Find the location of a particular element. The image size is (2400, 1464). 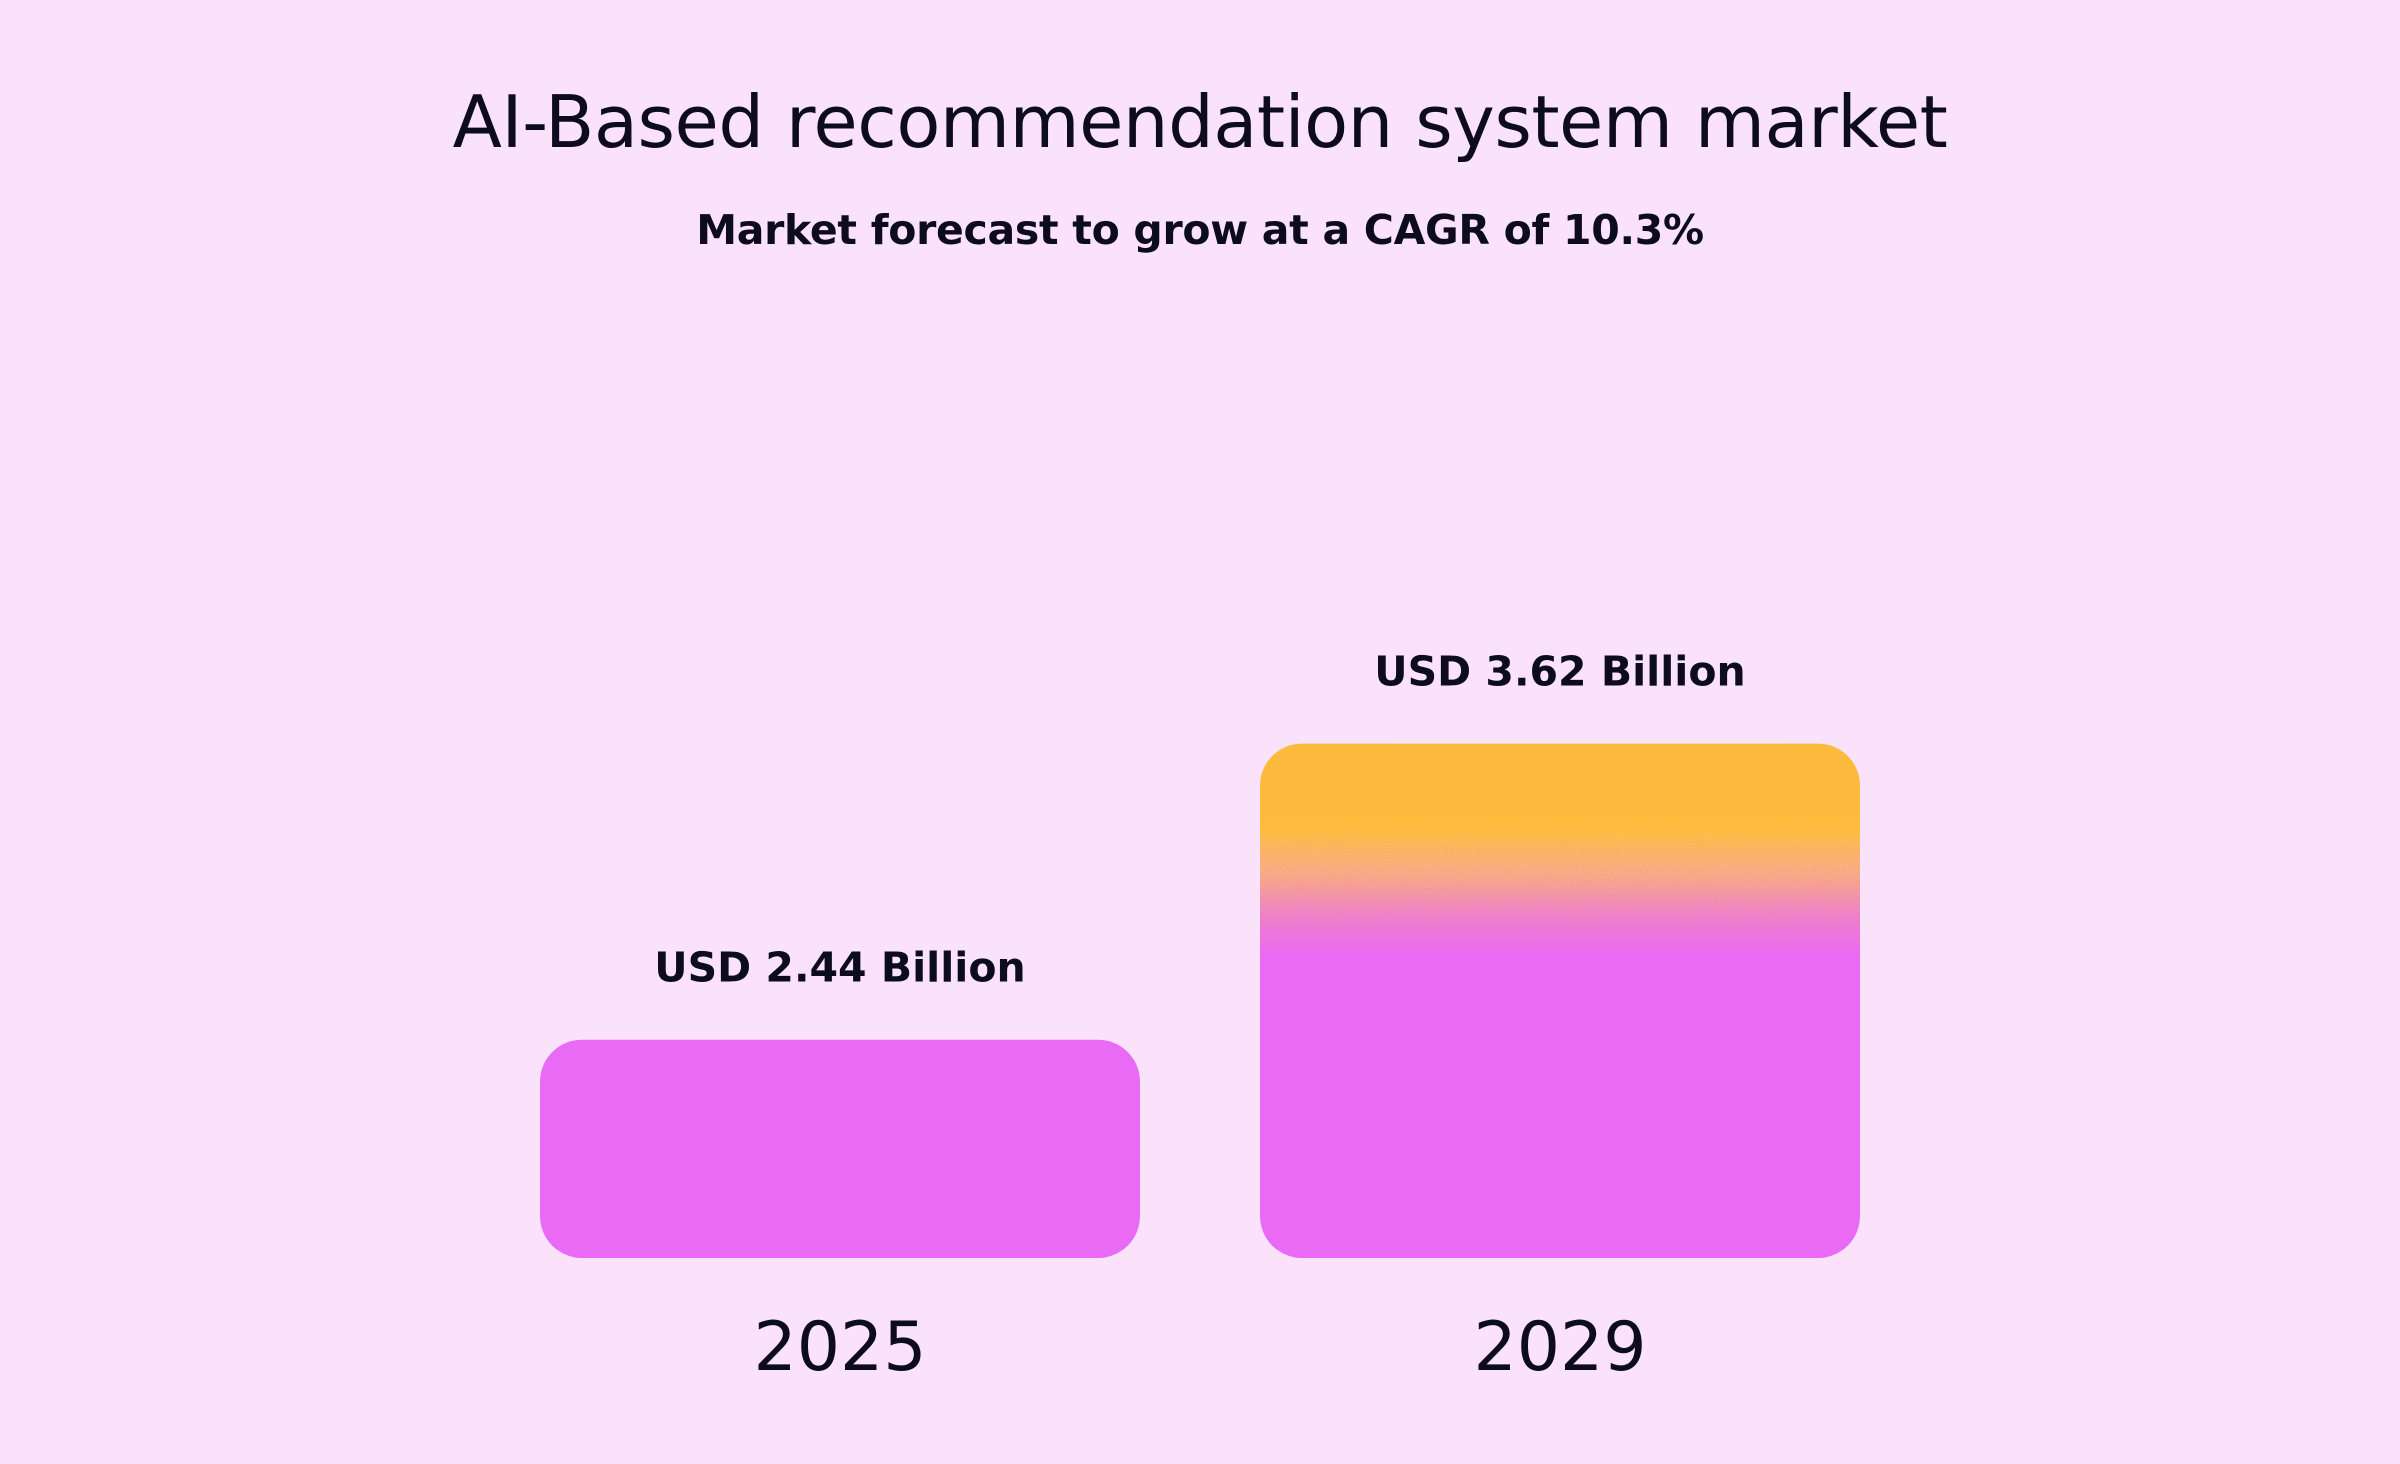

data-label-2025: USD 2.44 Billion is located at coordinates (839, 968).